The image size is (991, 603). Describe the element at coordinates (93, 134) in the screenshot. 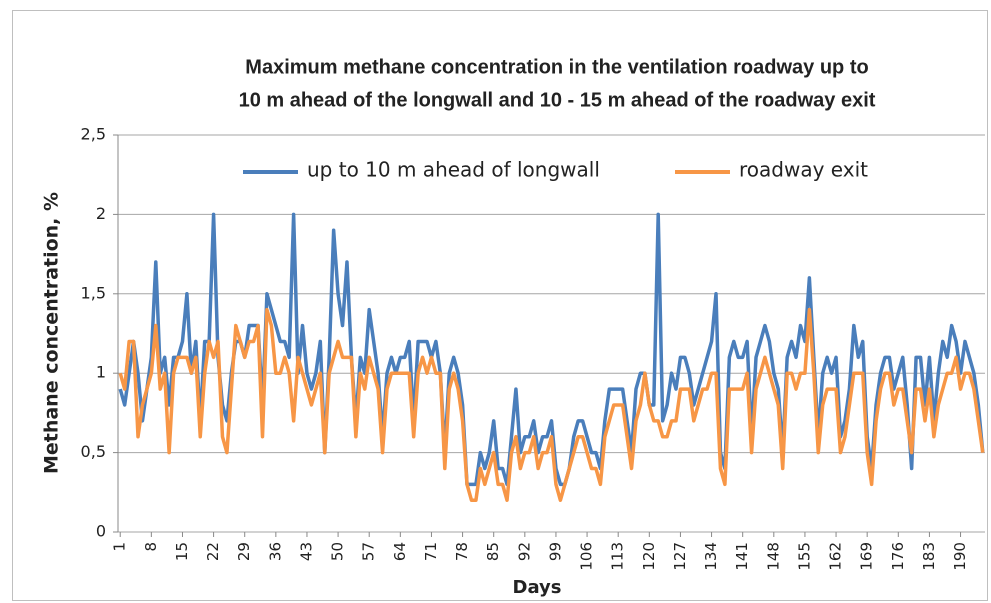

I see `y-tick-label: 2,5` at that location.